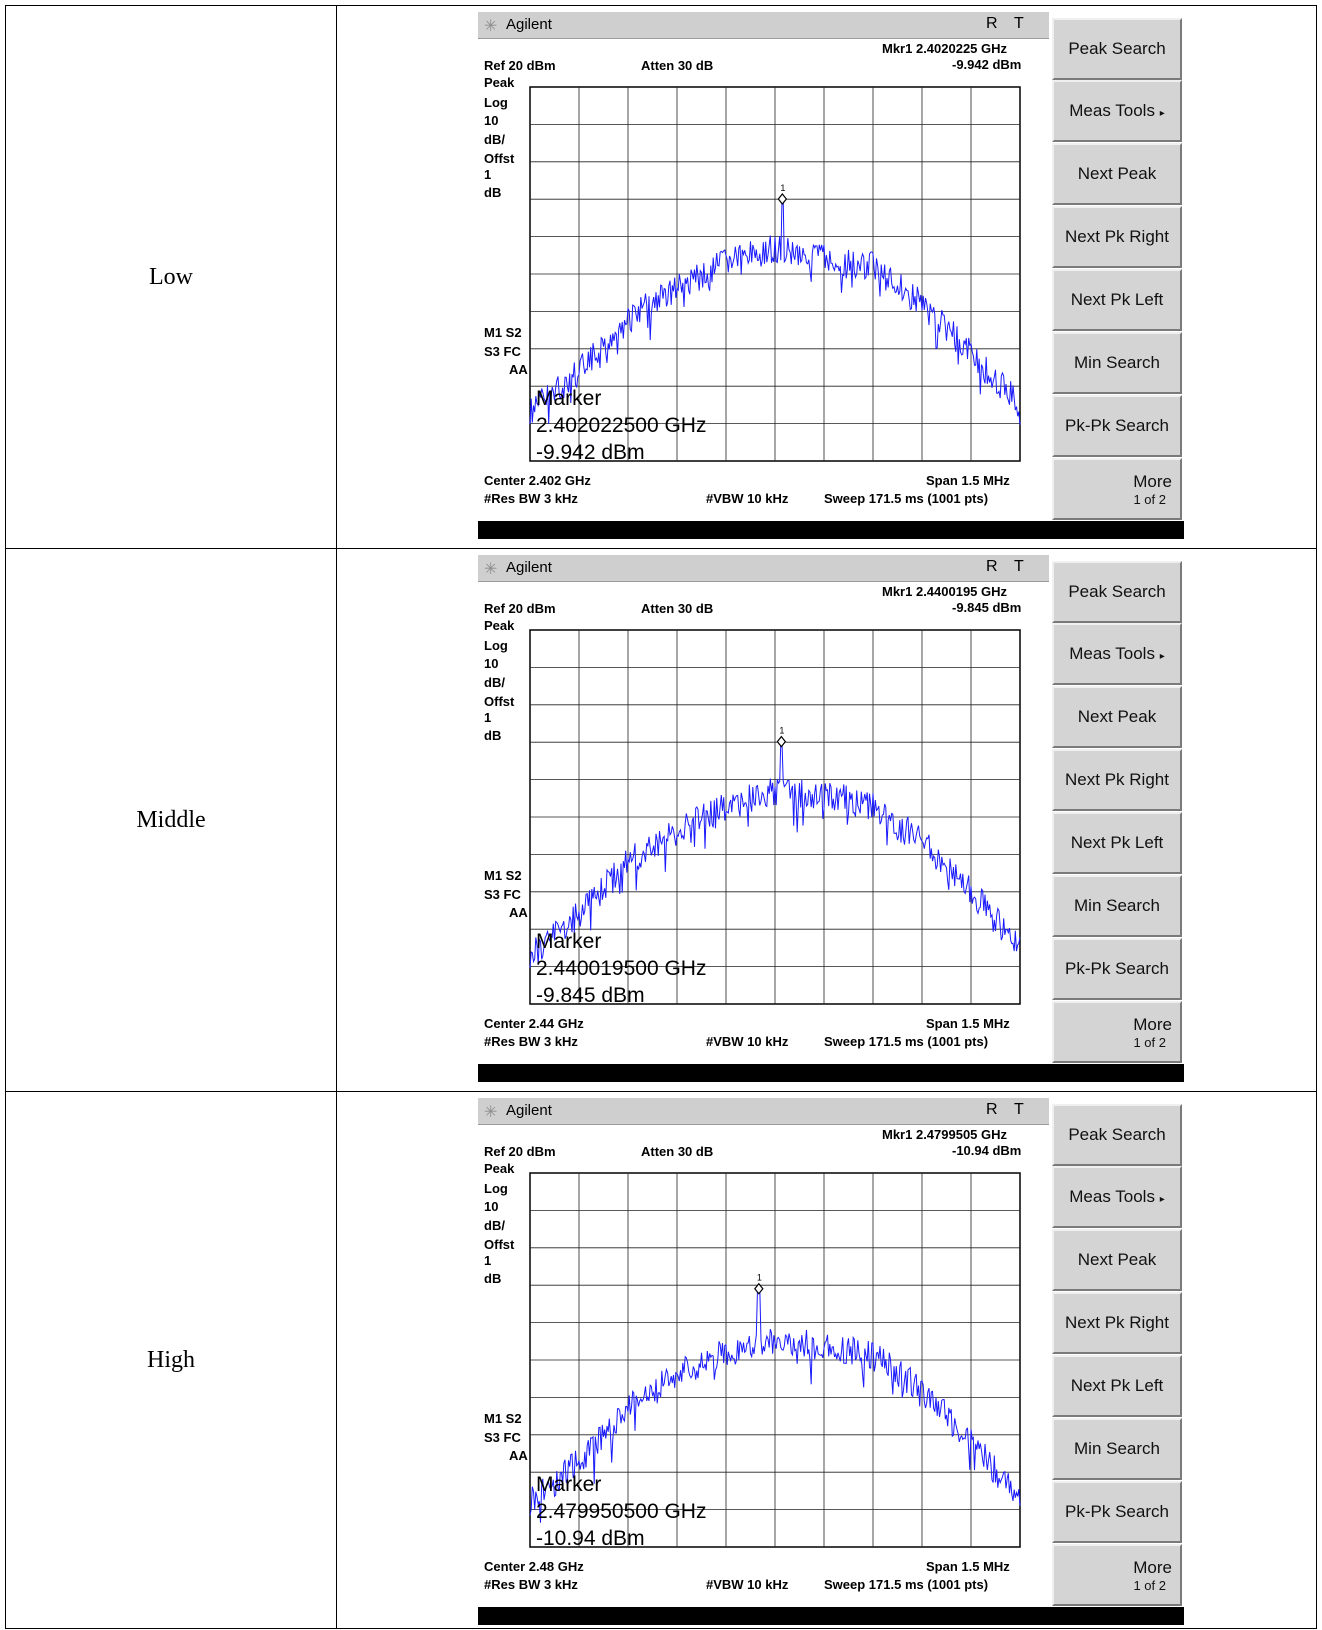 Image resolution: width=1322 pixels, height=1630 pixels. I want to click on status-t: T, so click(1019, 566).